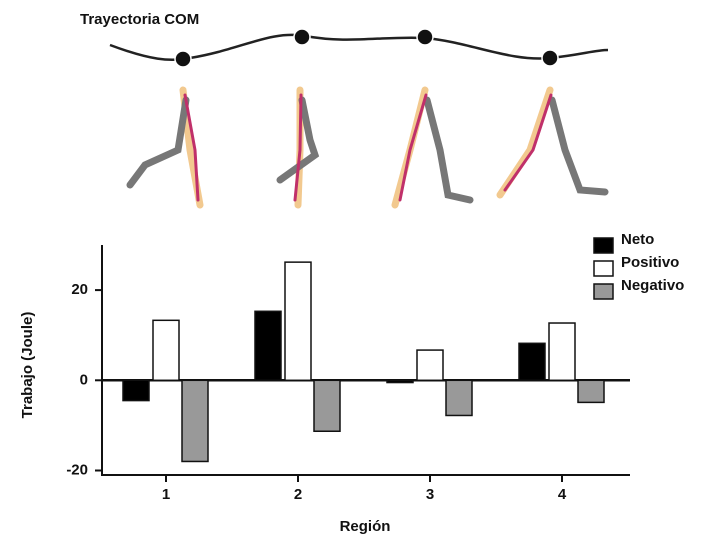  Describe the element at coordinates (166, 494) in the screenshot. I see `x-tick-label: 1` at that location.